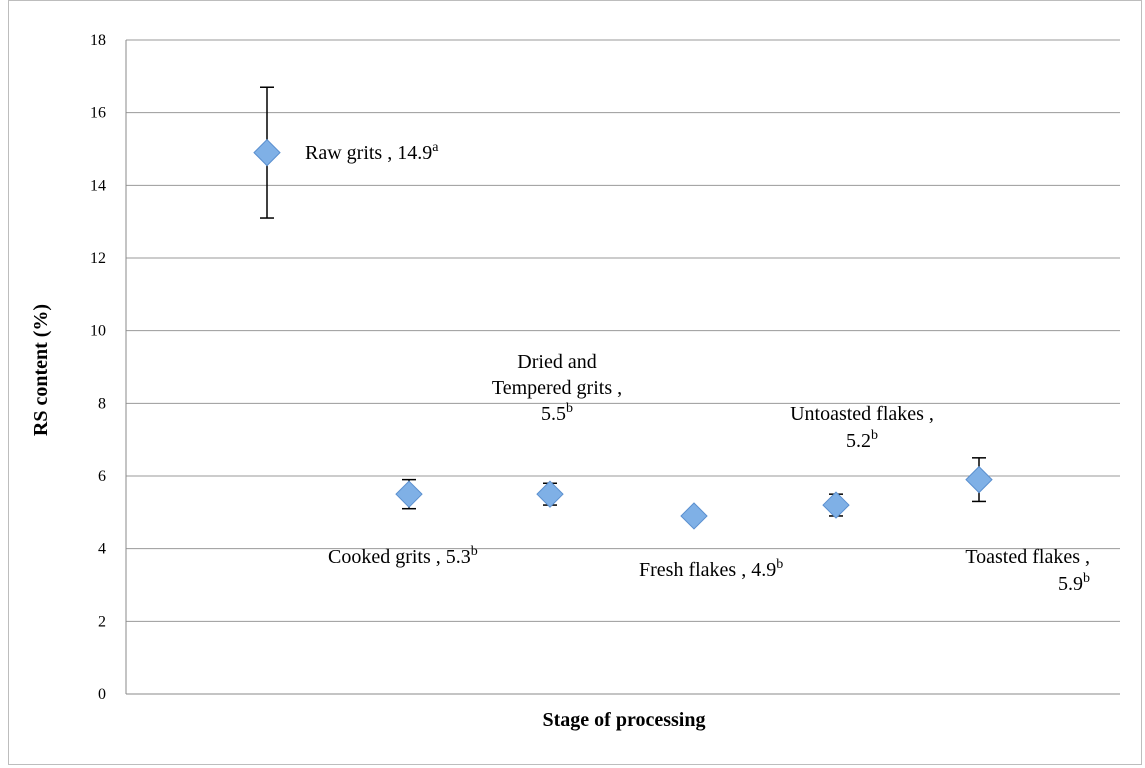  I want to click on data-label: Toasted flakes , 5.9b, so click(1027, 570).